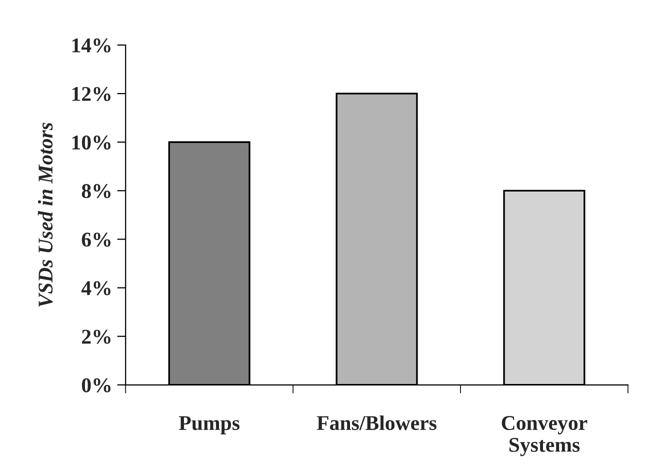 Image resolution: width=661 pixels, height=474 pixels. Describe the element at coordinates (91, 45) in the screenshot. I see `y-tick-label: 14%` at that location.